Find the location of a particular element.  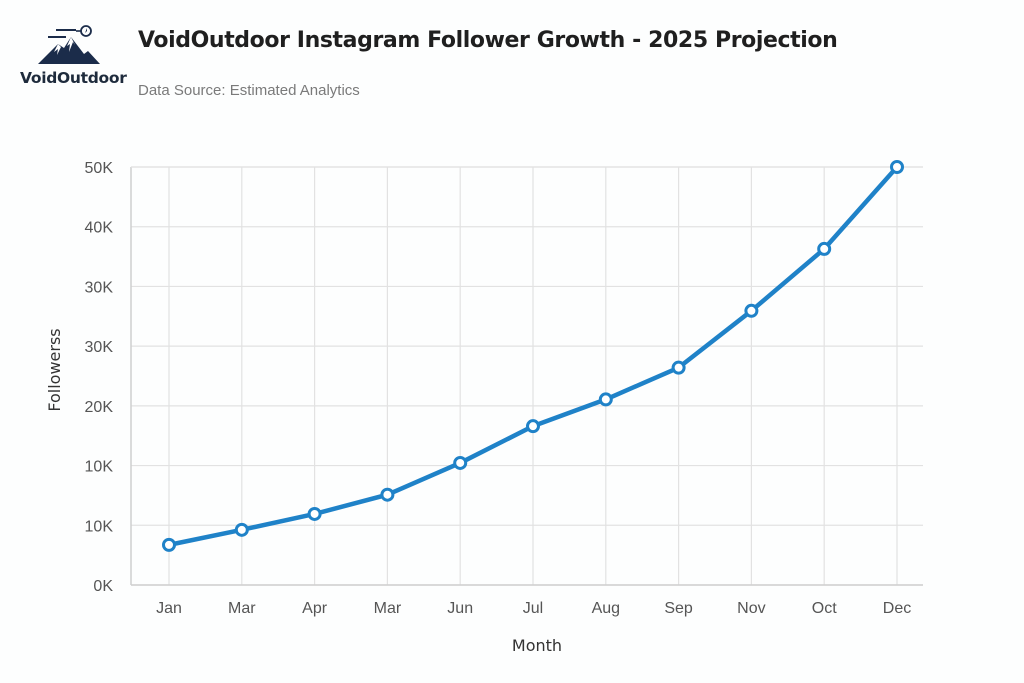

x-tick-label: Jun is located at coordinates (460, 608).